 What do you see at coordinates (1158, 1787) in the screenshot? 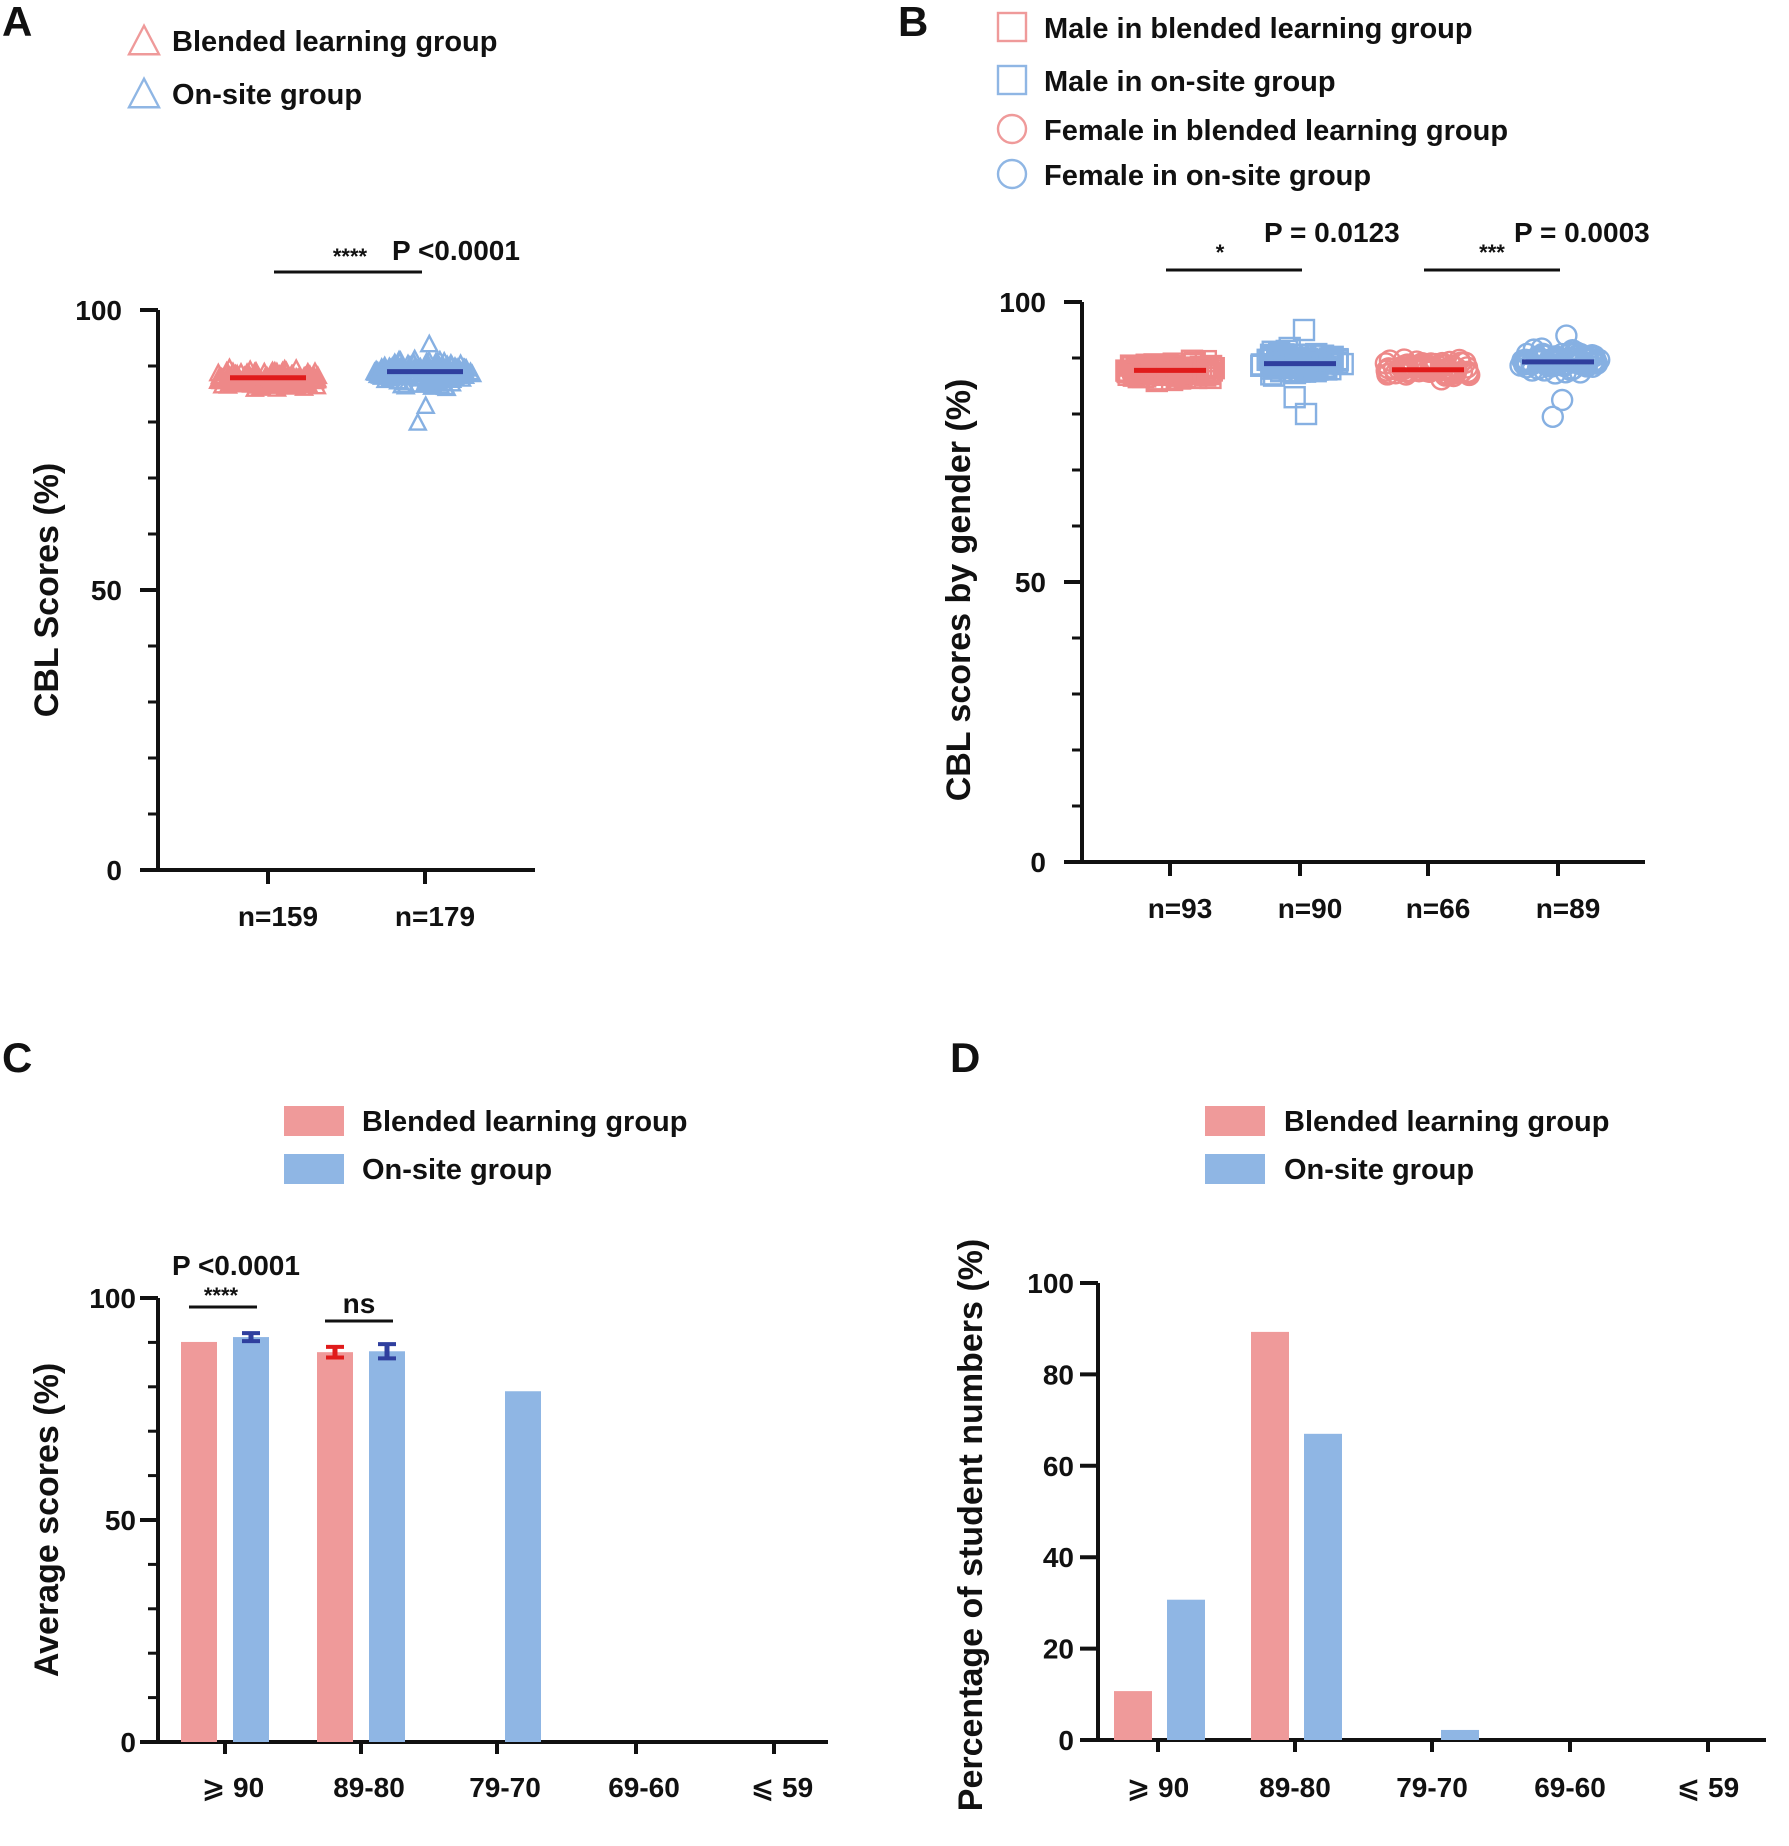
I see `panel-d-x-tick-label: ⩾ 90` at bounding box center [1158, 1787].